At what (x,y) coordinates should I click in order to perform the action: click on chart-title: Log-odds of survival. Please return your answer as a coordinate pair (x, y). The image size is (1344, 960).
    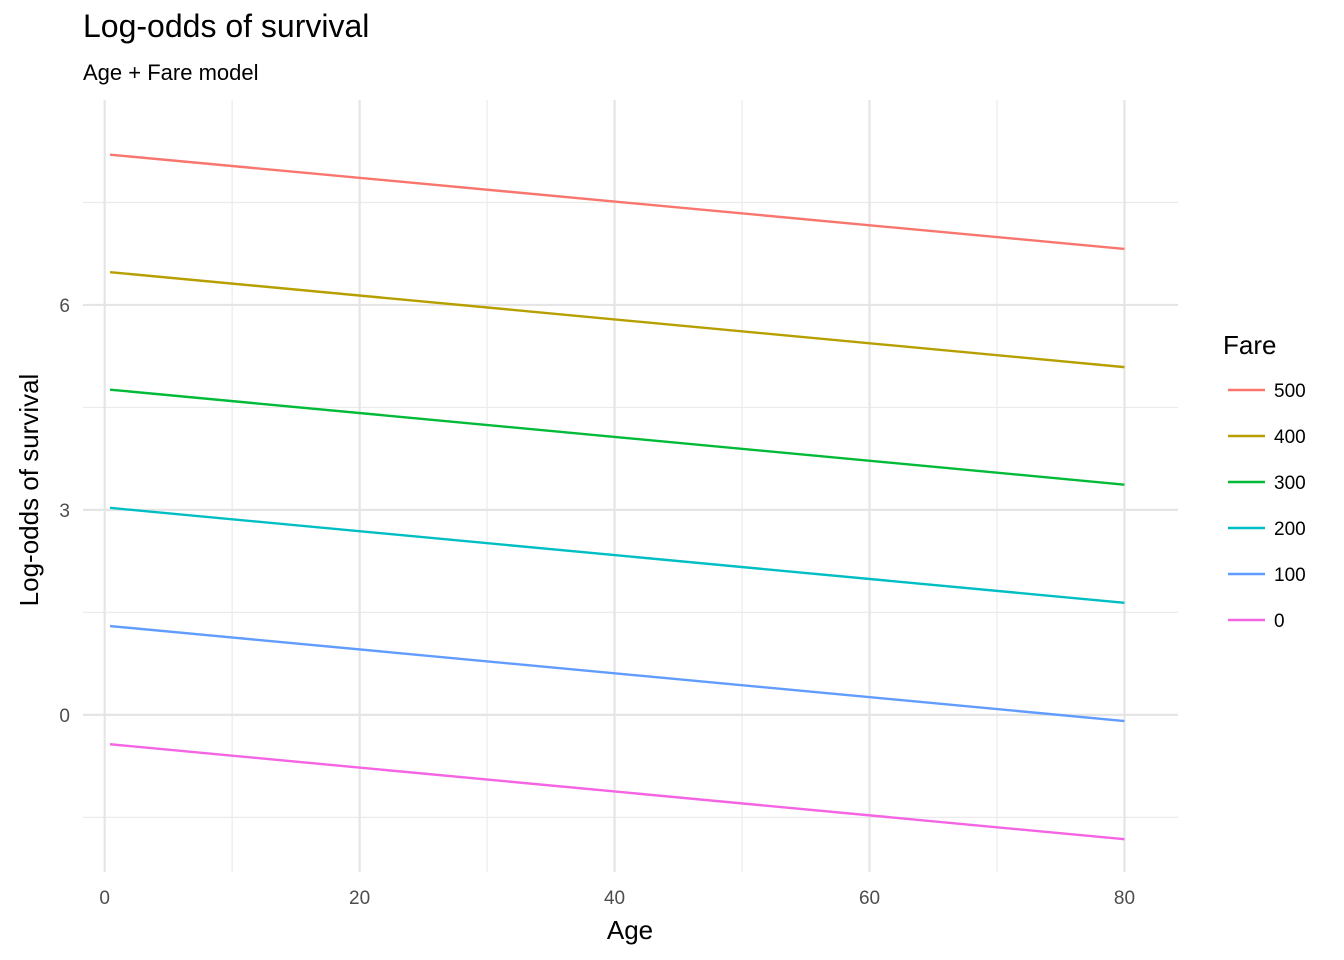
    Looking at the image, I should click on (226, 26).